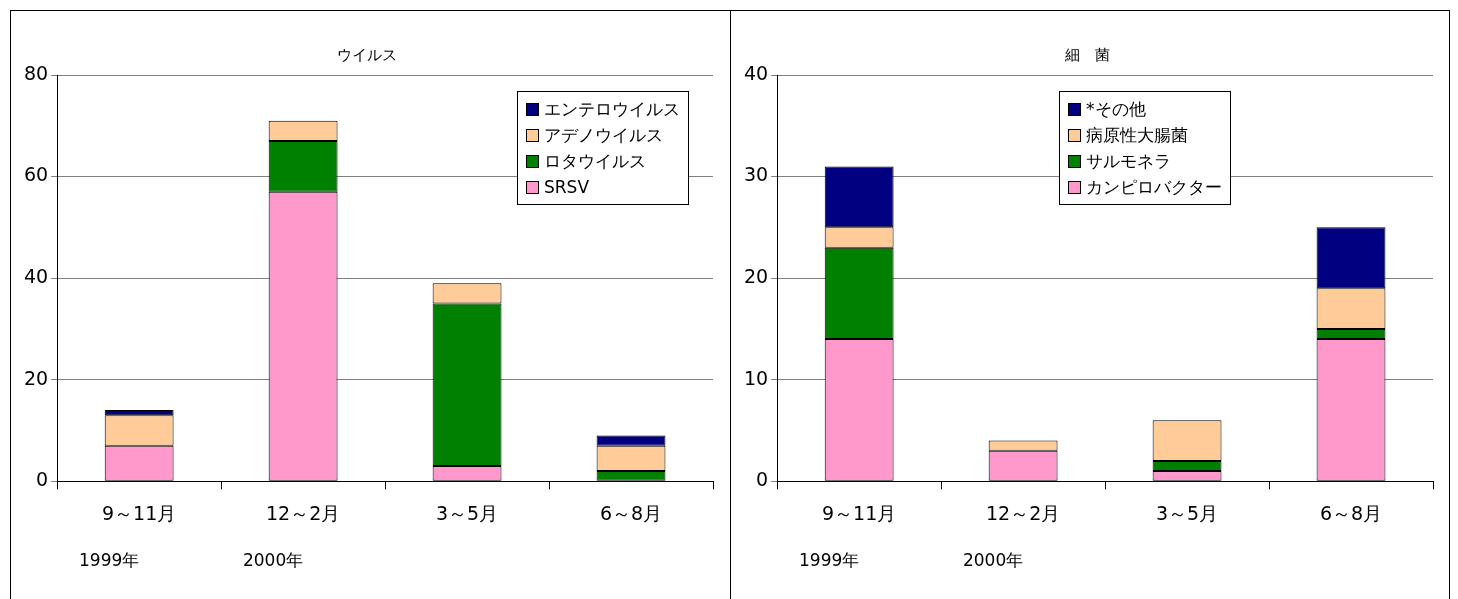 The width and height of the screenshot is (1458, 599). Describe the element at coordinates (612, 109) in the screenshot. I see `legend-label: エンテロウイルス` at that location.